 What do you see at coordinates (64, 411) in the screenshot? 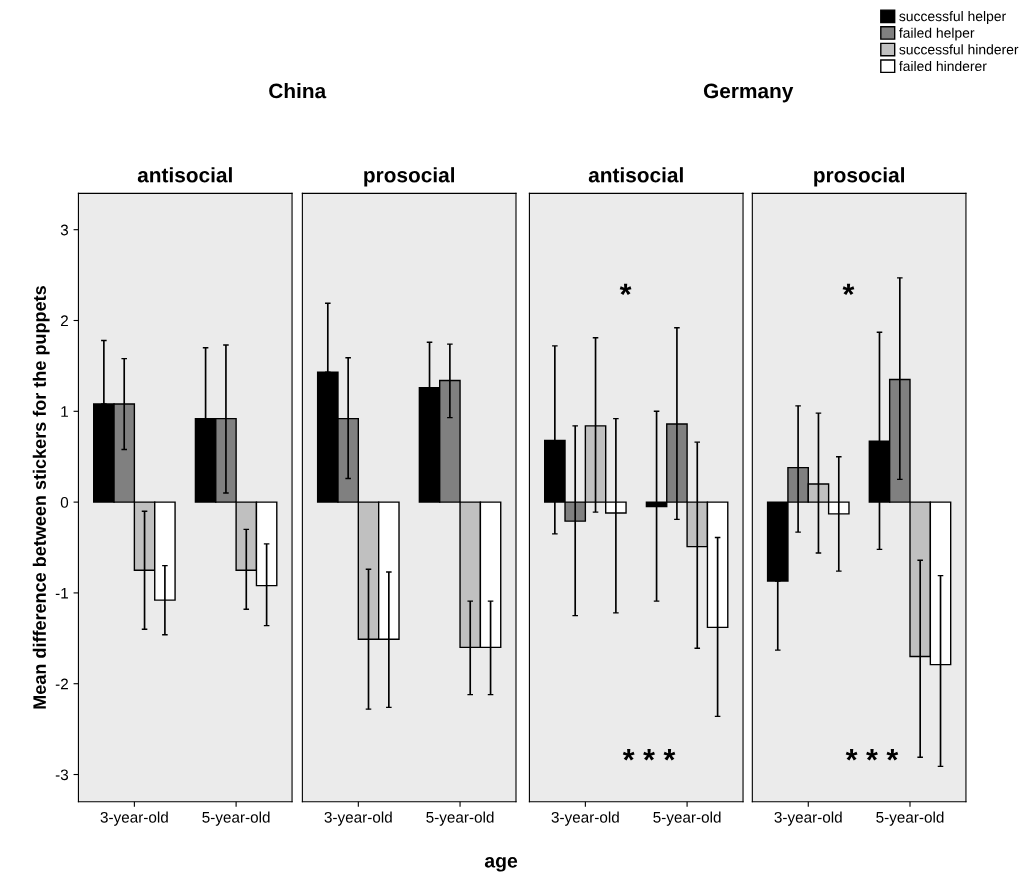
I see `y-tick-label: 1` at bounding box center [64, 411].